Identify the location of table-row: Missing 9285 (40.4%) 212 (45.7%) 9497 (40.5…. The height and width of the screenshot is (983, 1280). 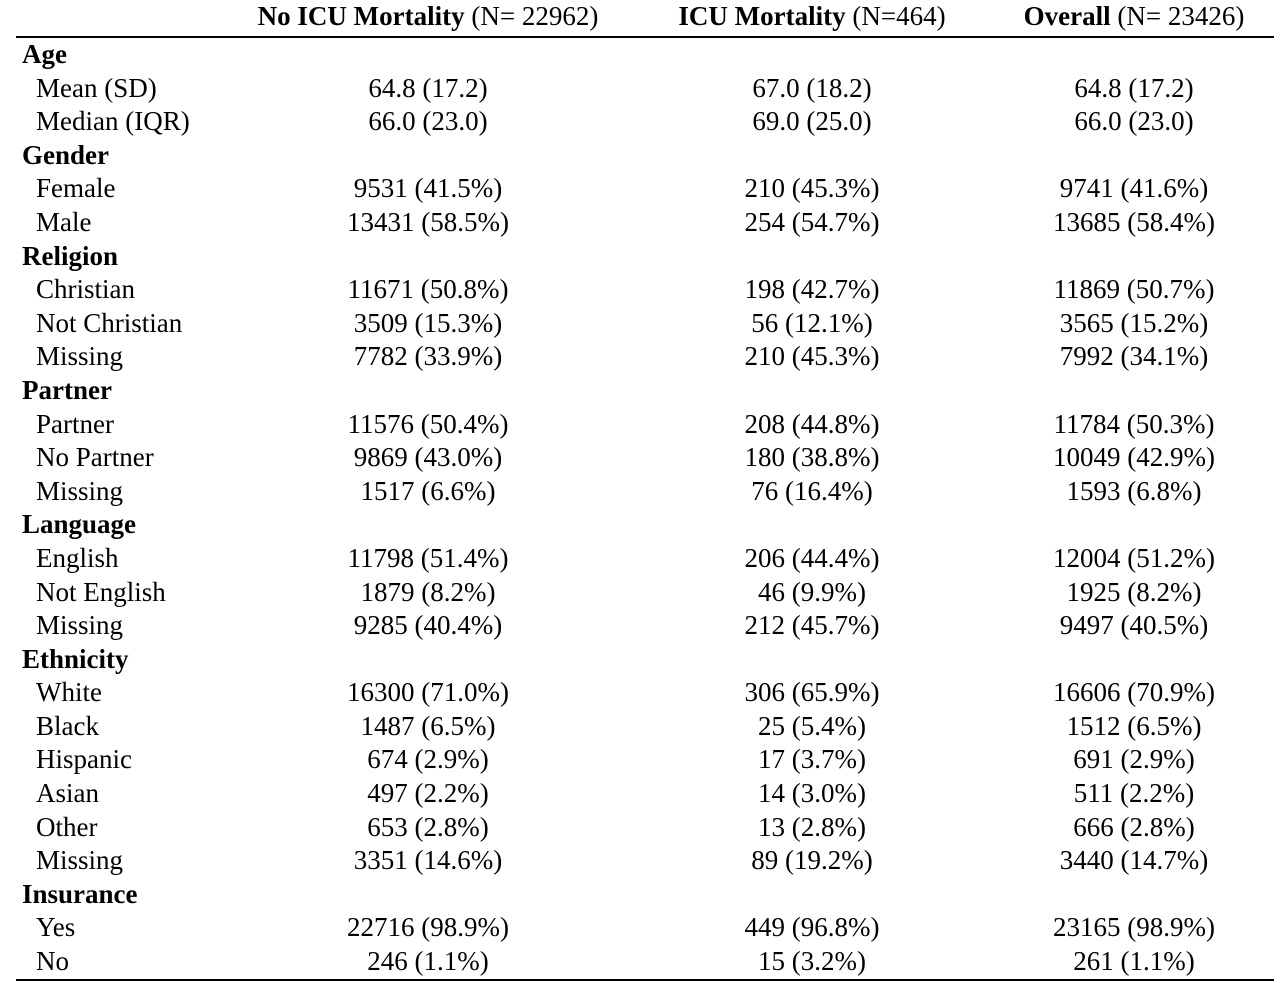
(645, 626).